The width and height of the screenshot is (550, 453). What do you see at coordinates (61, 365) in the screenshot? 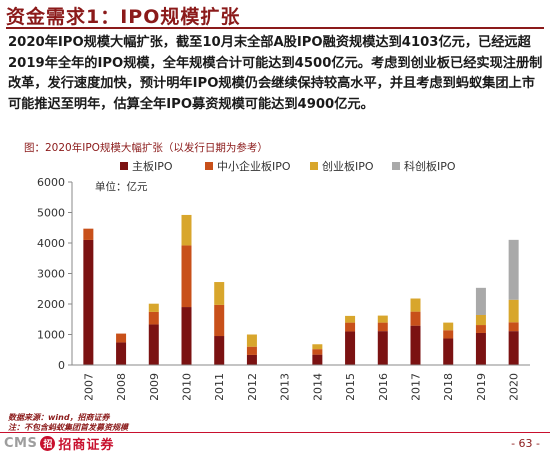
I see `y-tick-label: 0` at bounding box center [61, 365].